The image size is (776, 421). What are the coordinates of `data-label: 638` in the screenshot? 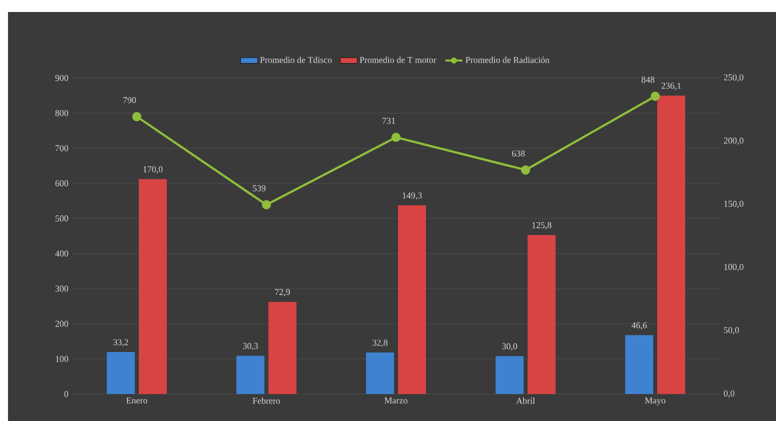 It's located at (518, 153).